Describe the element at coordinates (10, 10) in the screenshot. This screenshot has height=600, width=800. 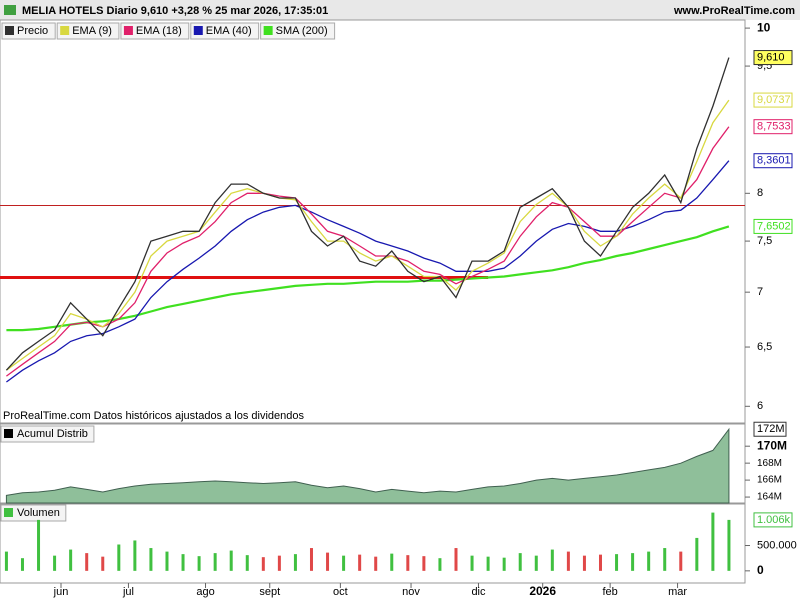
I see `app-icon` at that location.